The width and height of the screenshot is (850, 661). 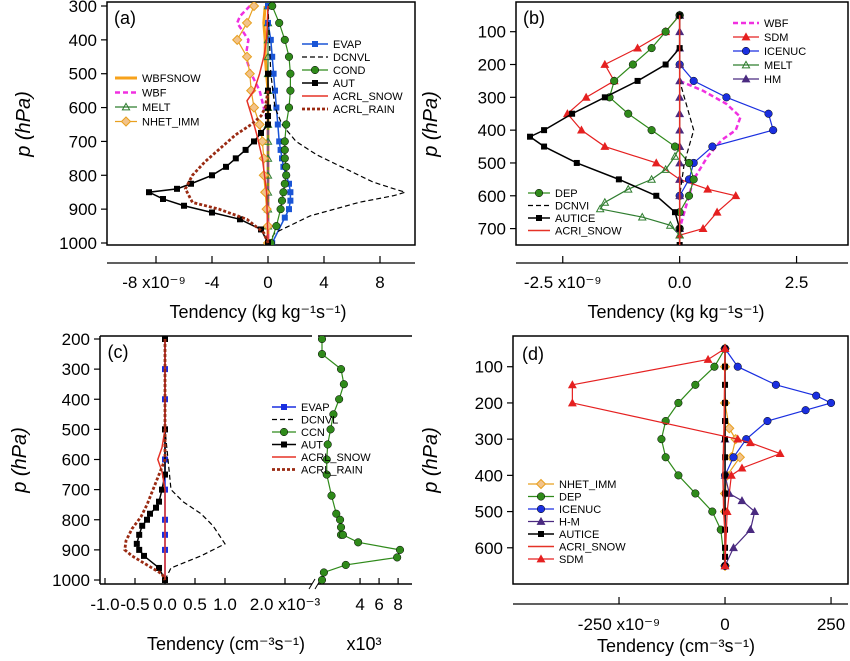 I want to click on plot-frame, so click(x=261, y=123).